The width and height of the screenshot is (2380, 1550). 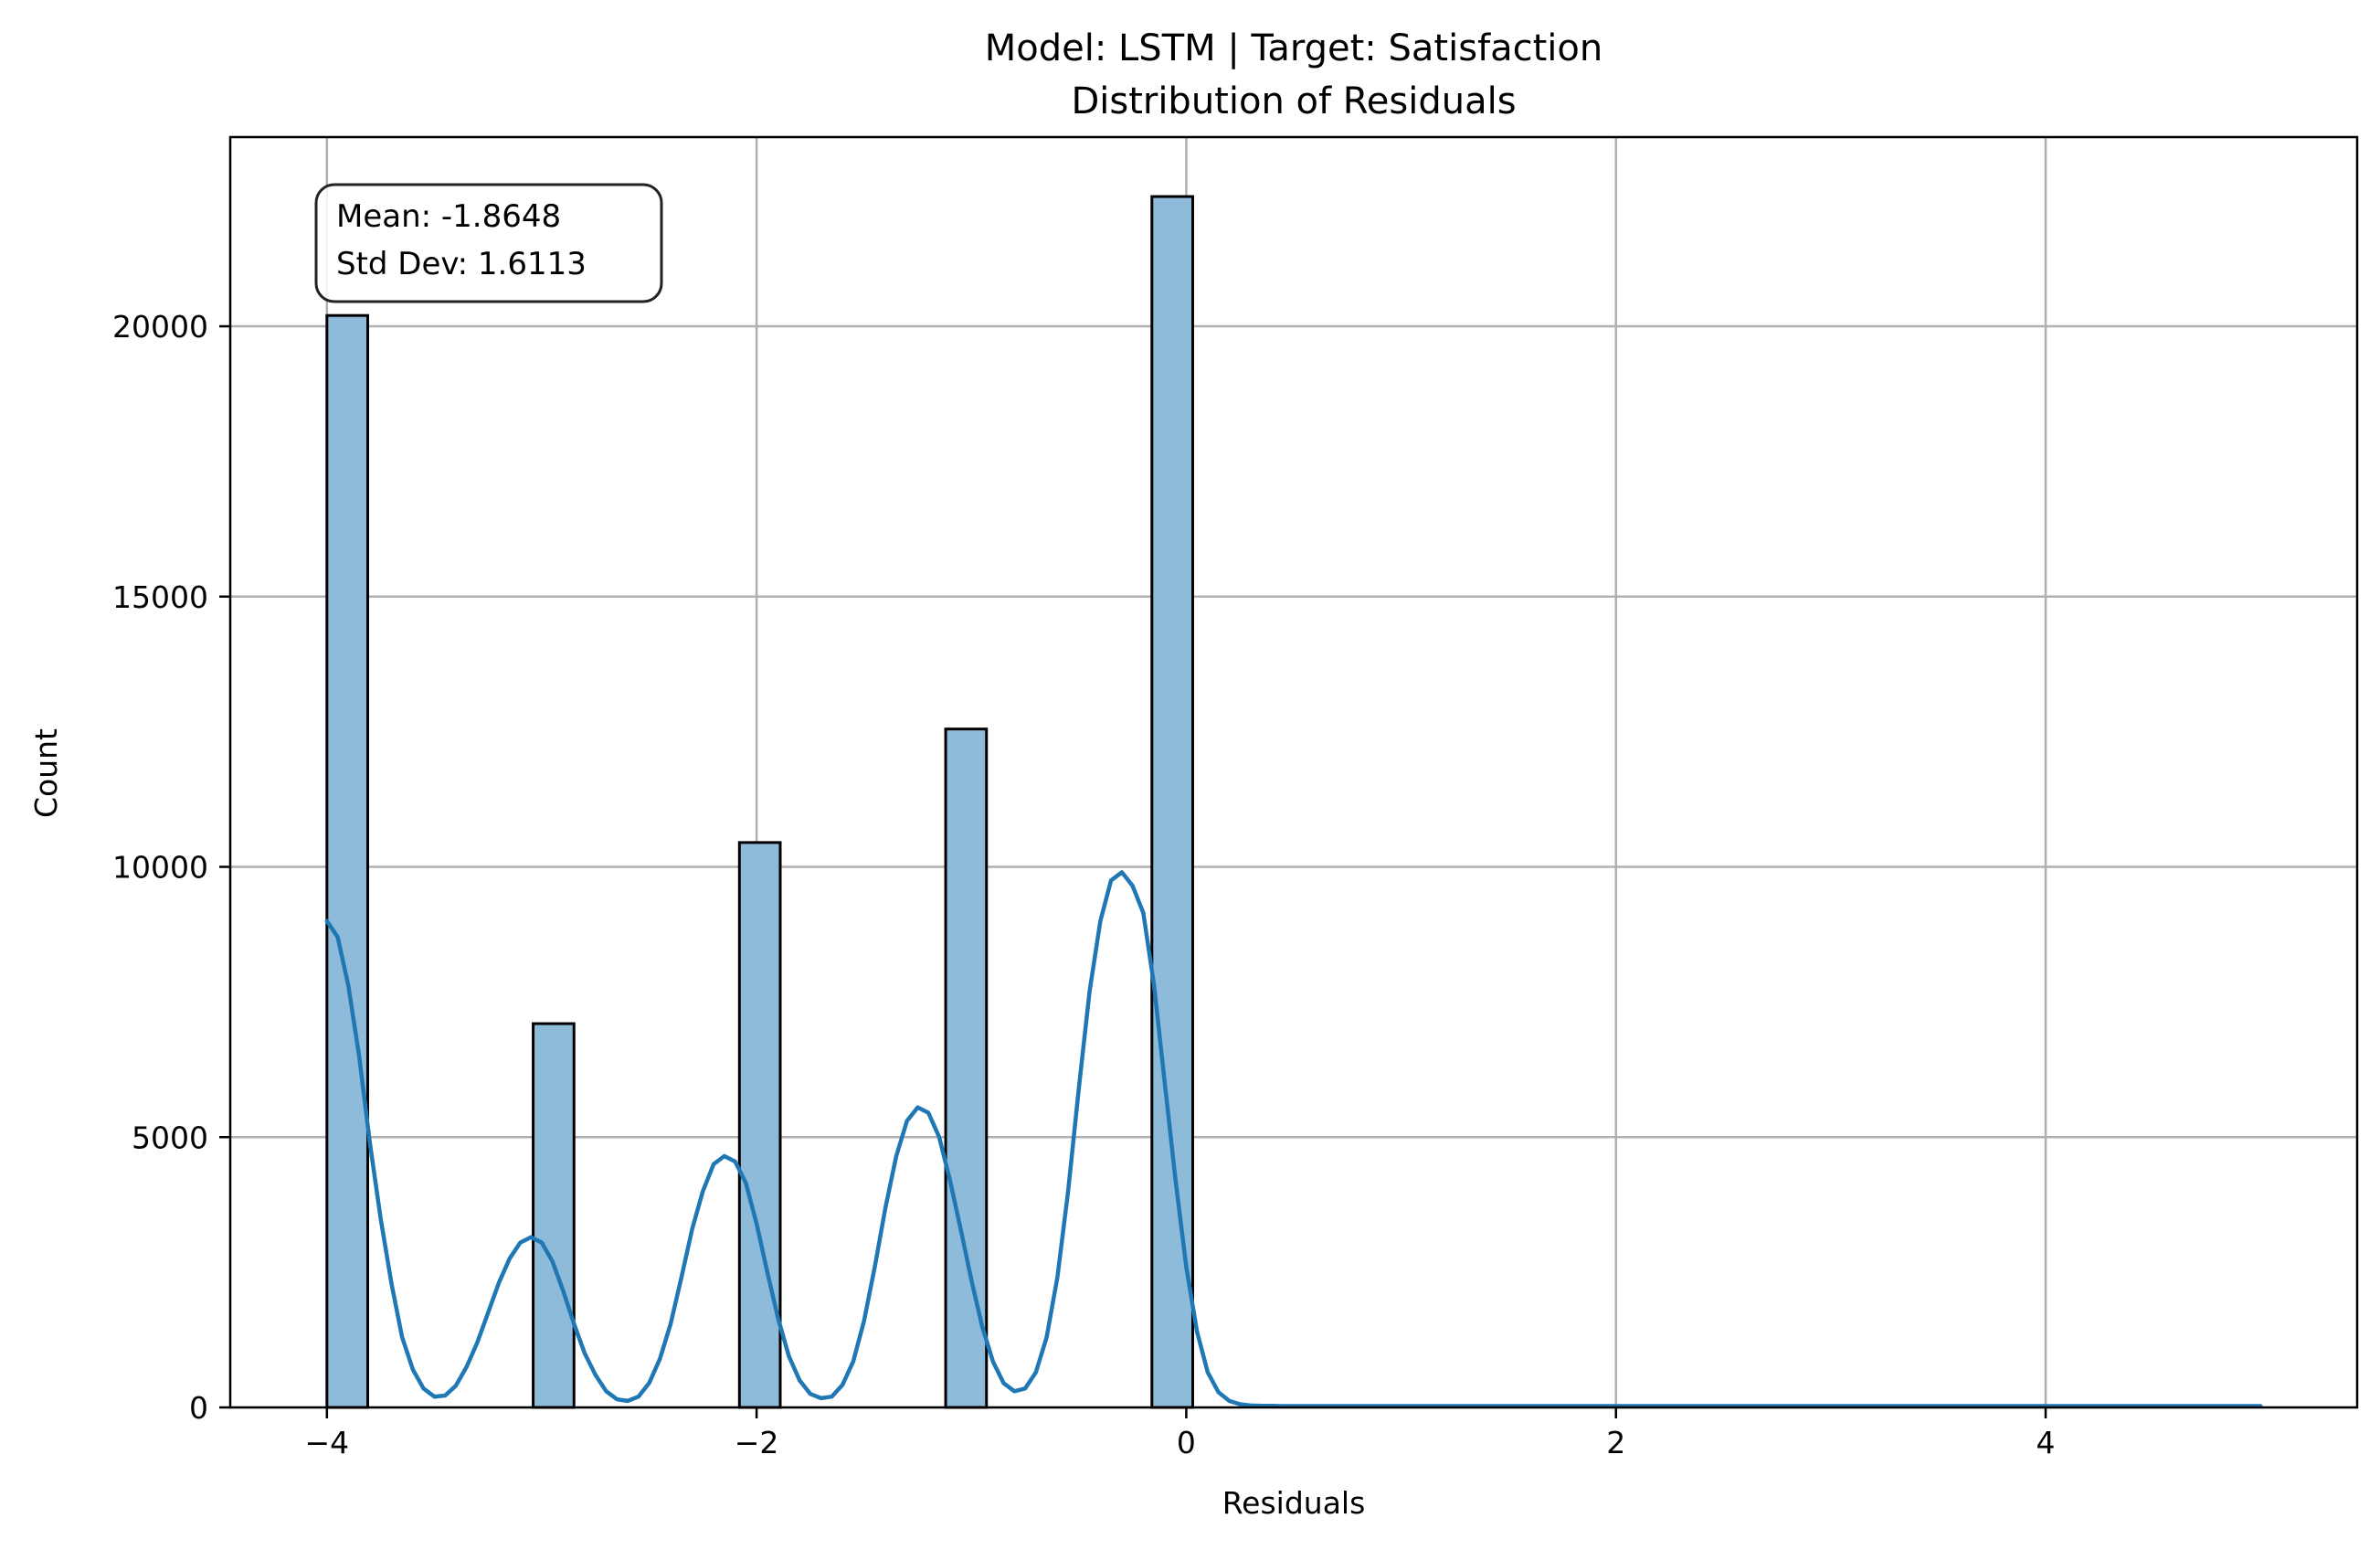 I want to click on stats-std-dev: Std Dev: 1.6113, so click(x=462, y=264).